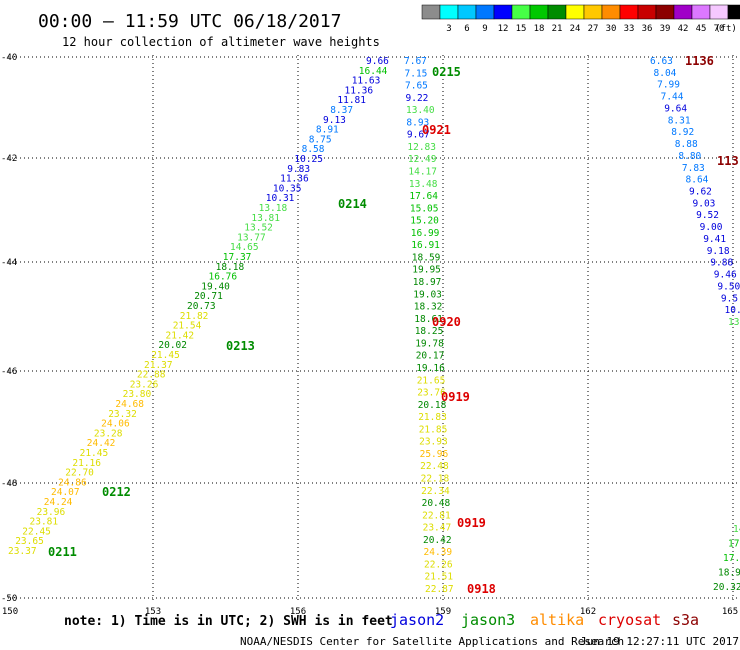  I want to click on wave-height-value: 10., so click(732, 310).